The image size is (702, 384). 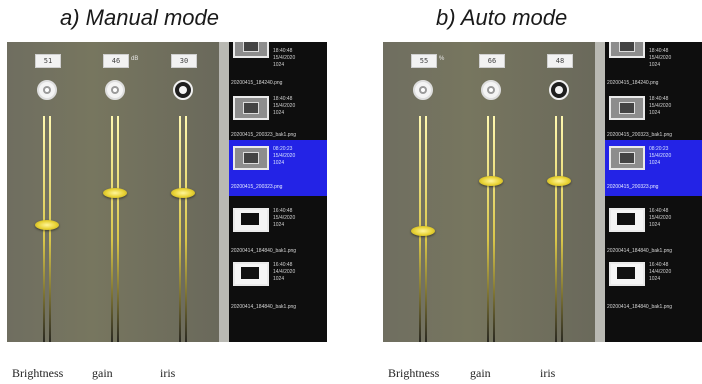 I want to click on gain-value-field: 66, so click(x=492, y=61).